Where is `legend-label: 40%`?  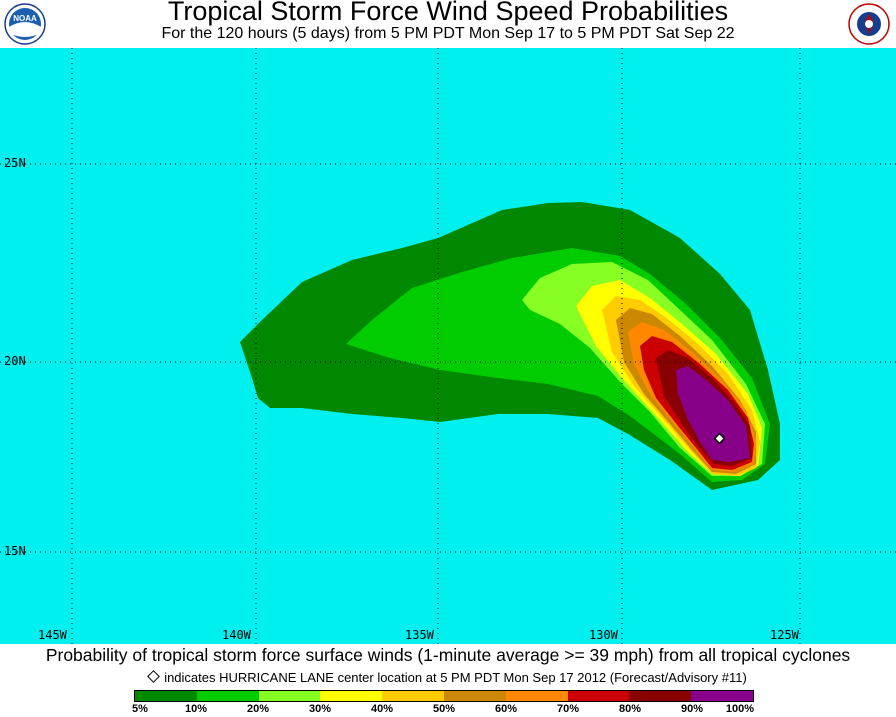 legend-label: 40% is located at coordinates (382, 709).